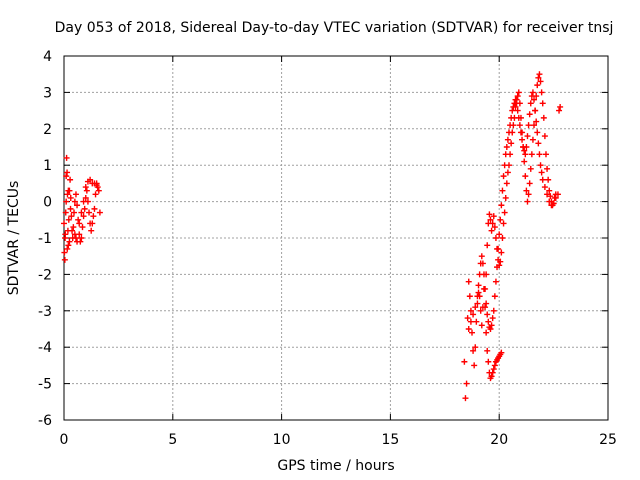 This screenshot has height=480, width=640. I want to click on y-tick-label: -4, so click(45, 348).